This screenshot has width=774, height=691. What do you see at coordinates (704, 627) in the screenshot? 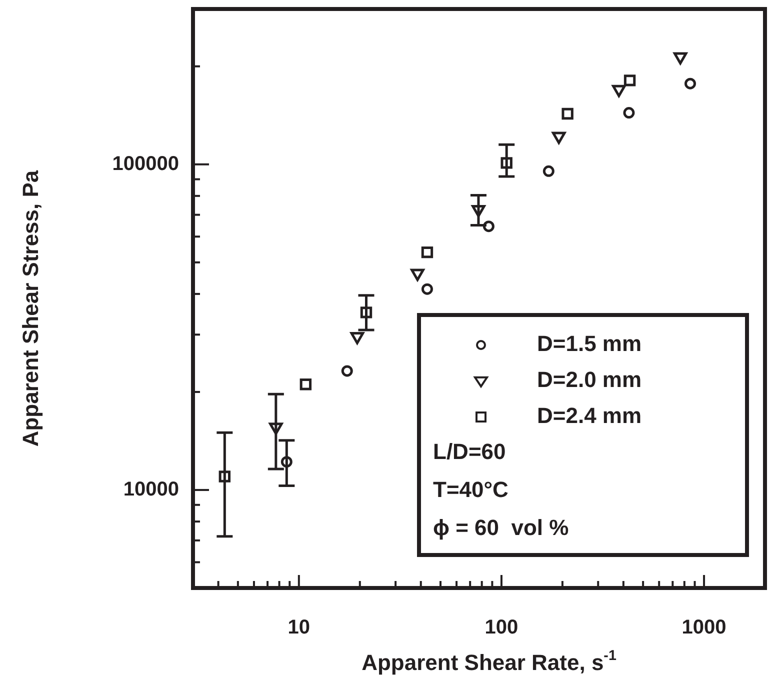
I see `x-tick-label: 1000` at bounding box center [704, 627].